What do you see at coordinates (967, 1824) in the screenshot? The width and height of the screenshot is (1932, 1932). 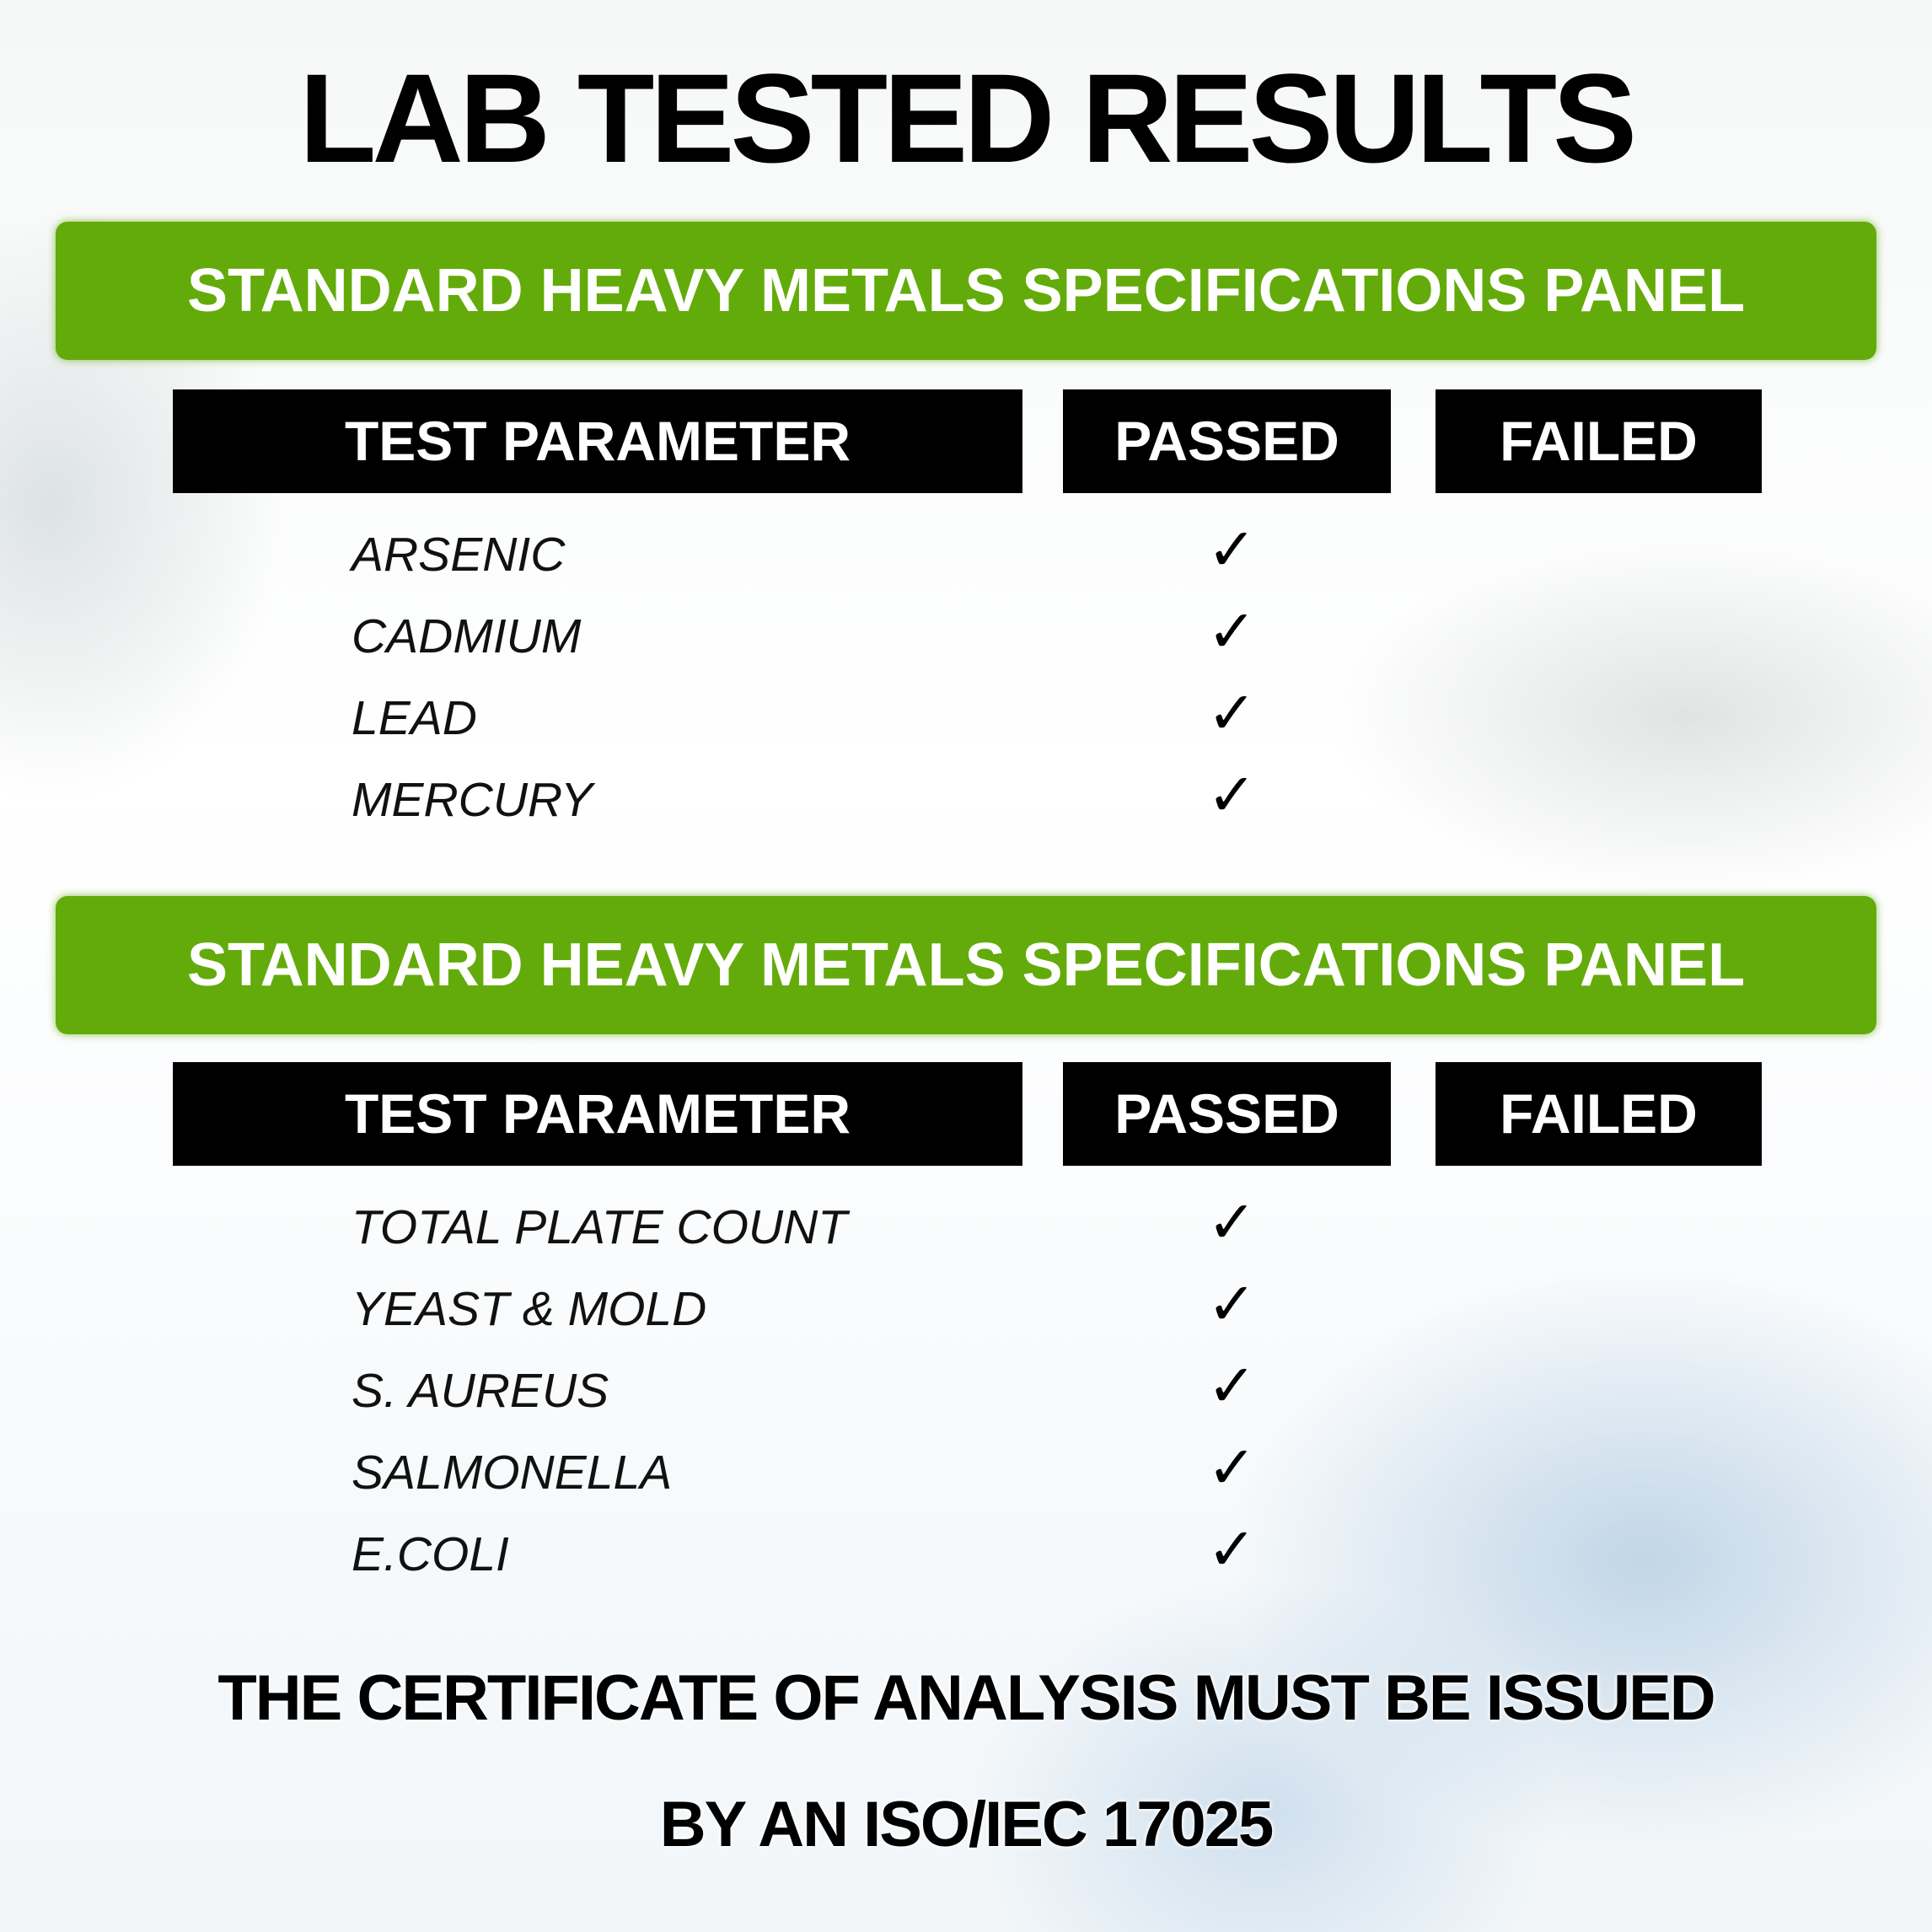 I see `footer-line-2: BY AN ISO/IEC 17025` at bounding box center [967, 1824].